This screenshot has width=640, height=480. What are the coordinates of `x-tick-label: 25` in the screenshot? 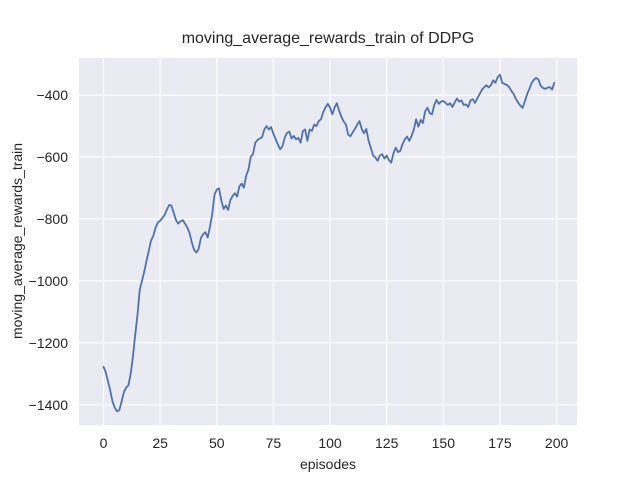 It's located at (160, 443).